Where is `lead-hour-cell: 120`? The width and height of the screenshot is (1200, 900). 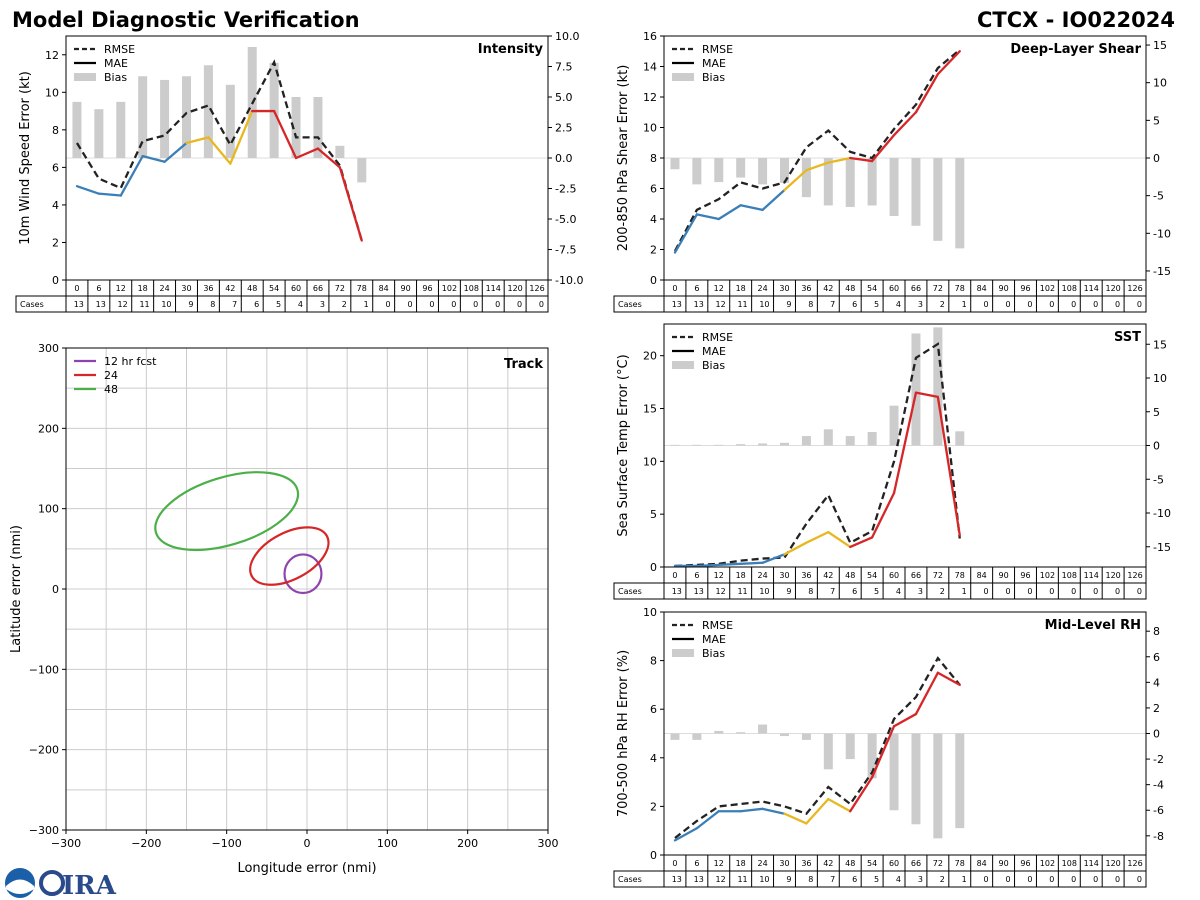 lead-hour-cell: 120 is located at coordinates (1112, 575).